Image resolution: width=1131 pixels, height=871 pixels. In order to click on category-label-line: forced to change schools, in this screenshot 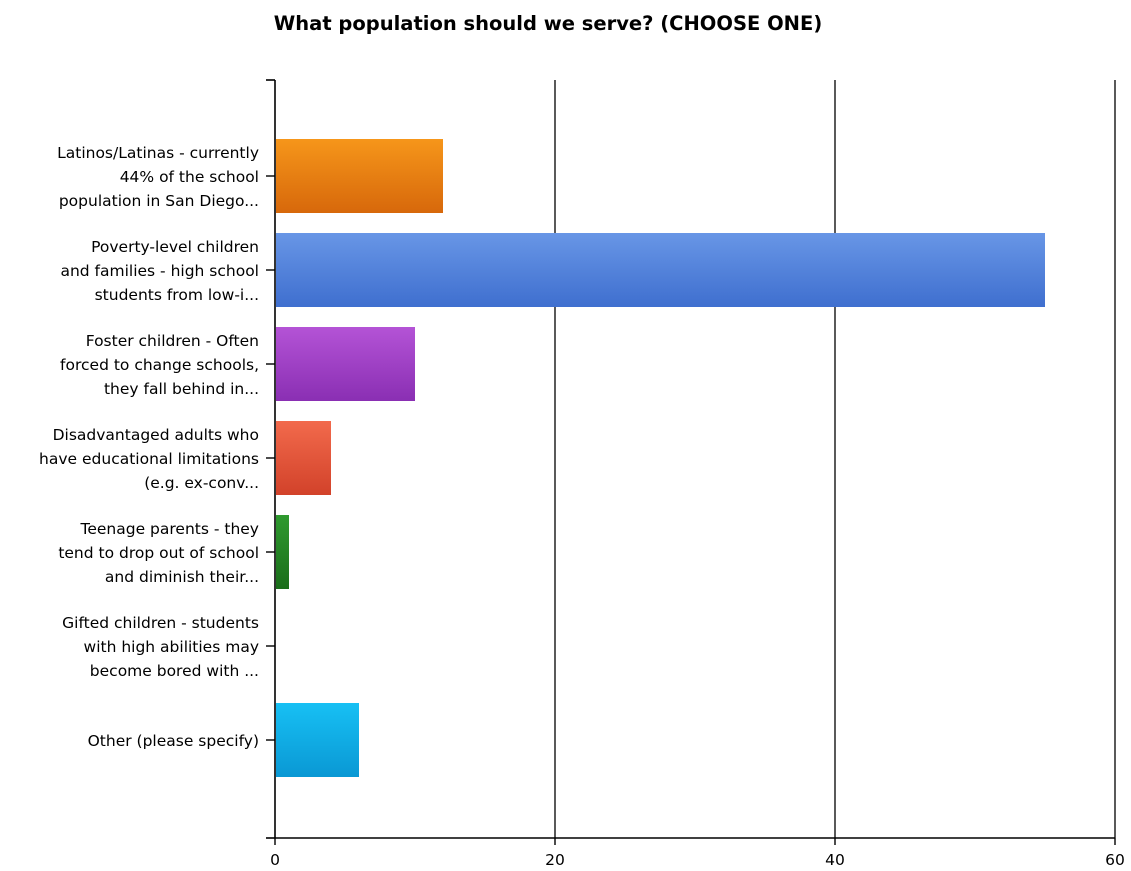, I will do `click(159, 365)`.